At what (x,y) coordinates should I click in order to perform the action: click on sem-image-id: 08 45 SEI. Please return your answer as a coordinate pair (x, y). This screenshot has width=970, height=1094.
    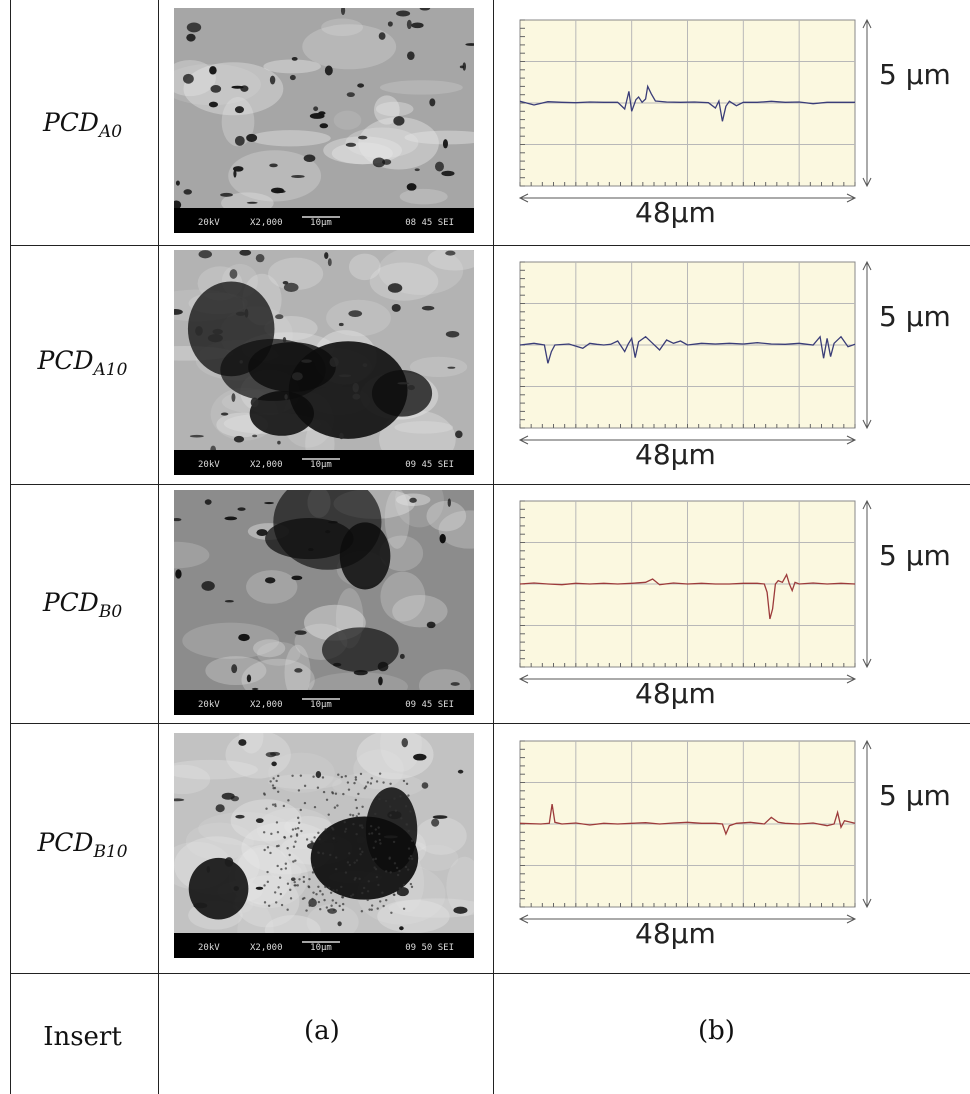
    Looking at the image, I should click on (429, 223).